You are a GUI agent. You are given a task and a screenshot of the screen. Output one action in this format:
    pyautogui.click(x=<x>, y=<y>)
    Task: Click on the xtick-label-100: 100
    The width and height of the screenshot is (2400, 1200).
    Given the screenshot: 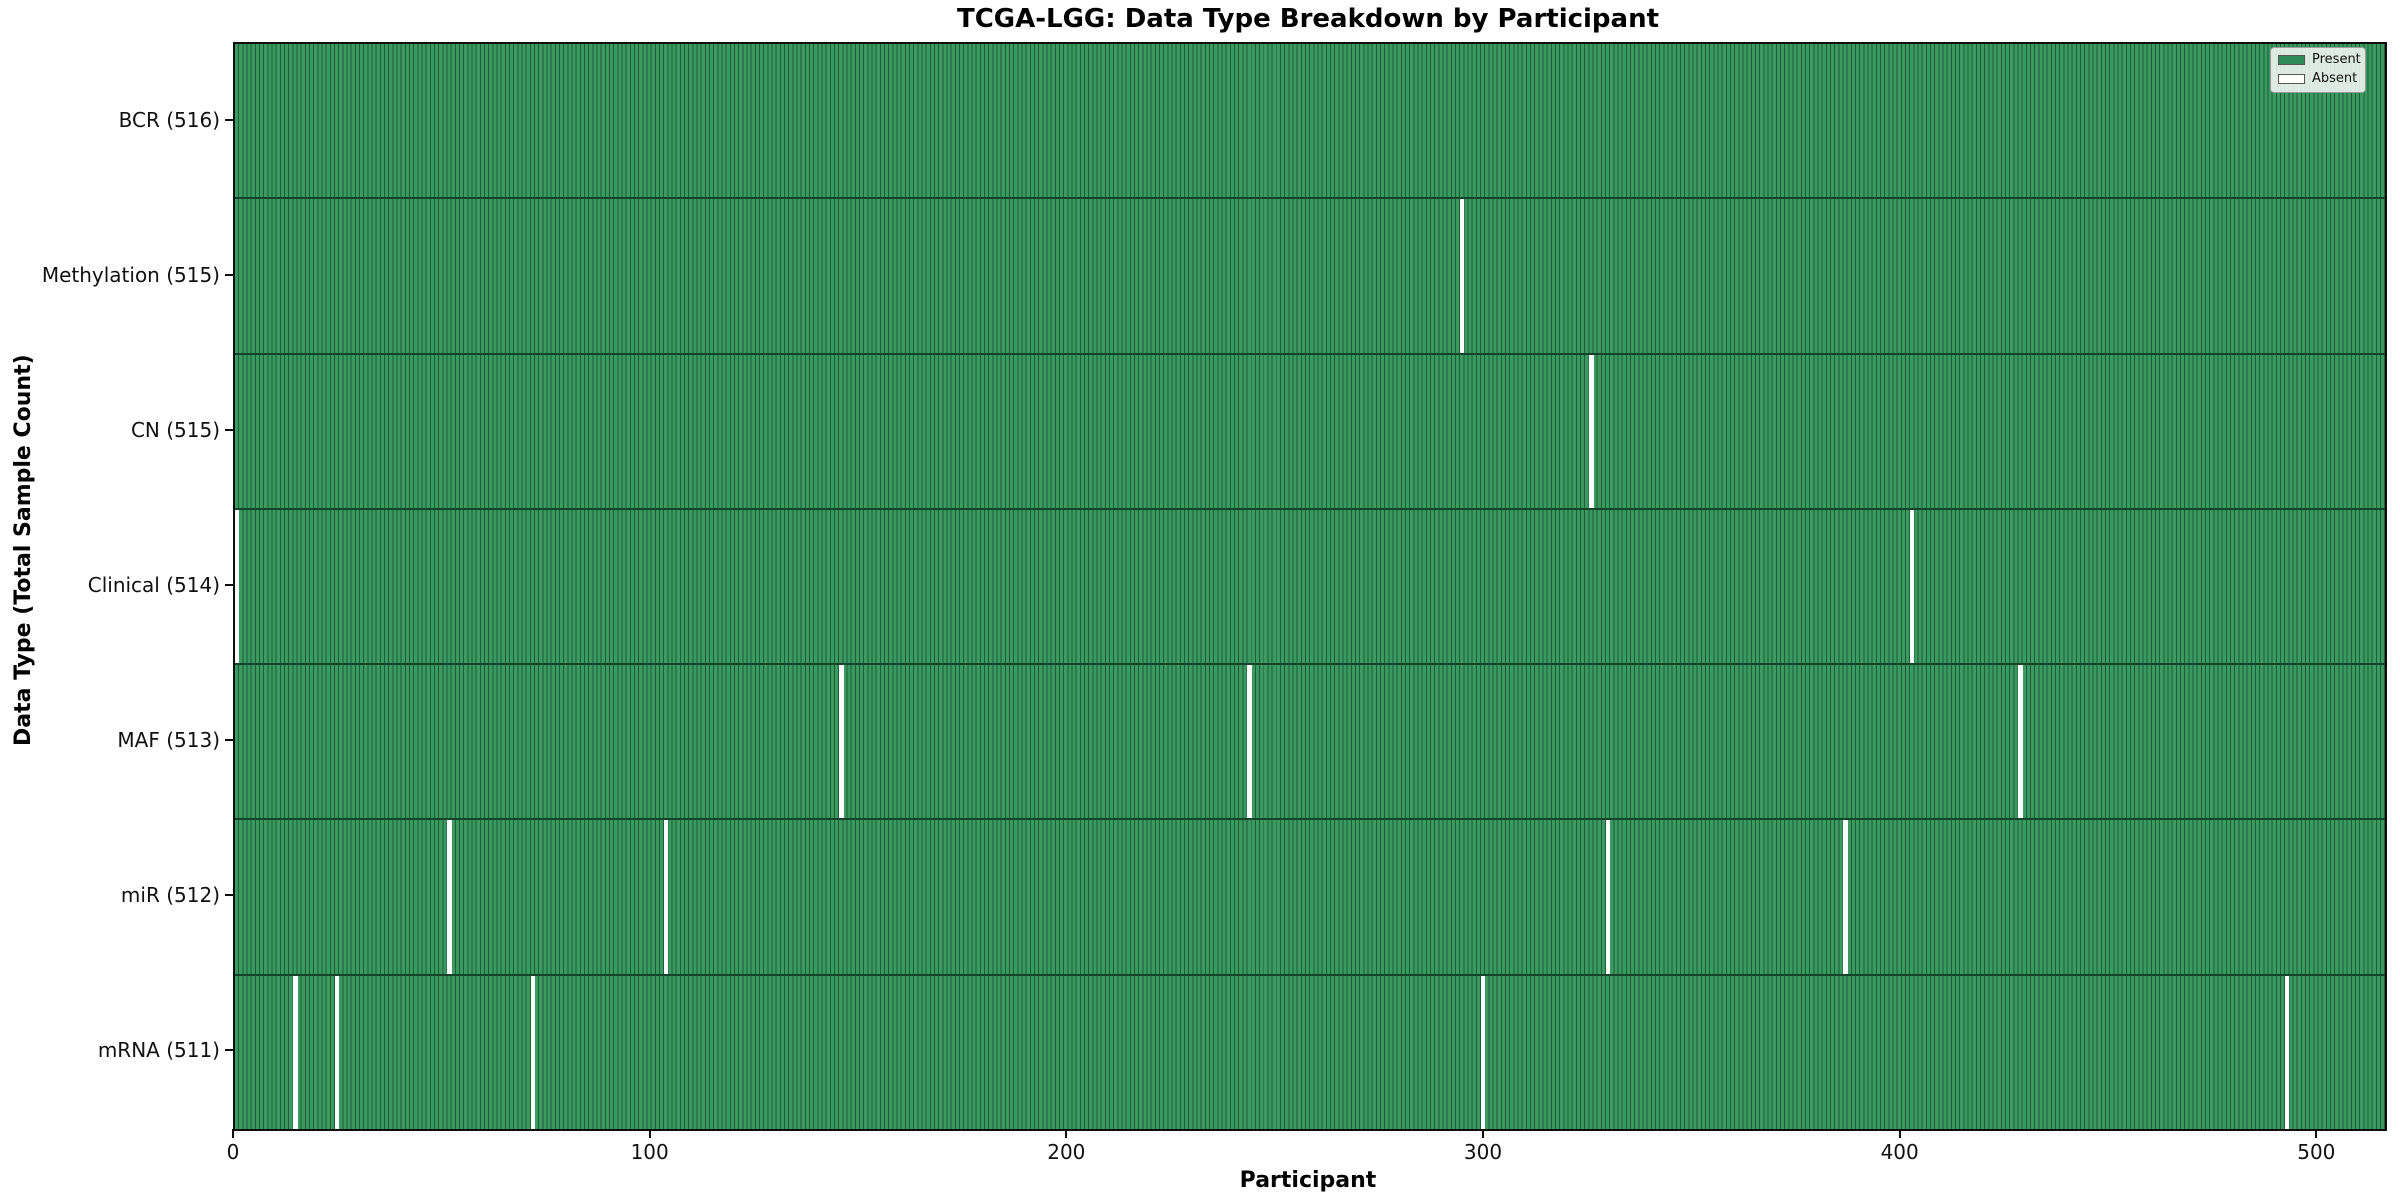 What is the action you would take?
    pyautogui.click(x=649, y=1152)
    